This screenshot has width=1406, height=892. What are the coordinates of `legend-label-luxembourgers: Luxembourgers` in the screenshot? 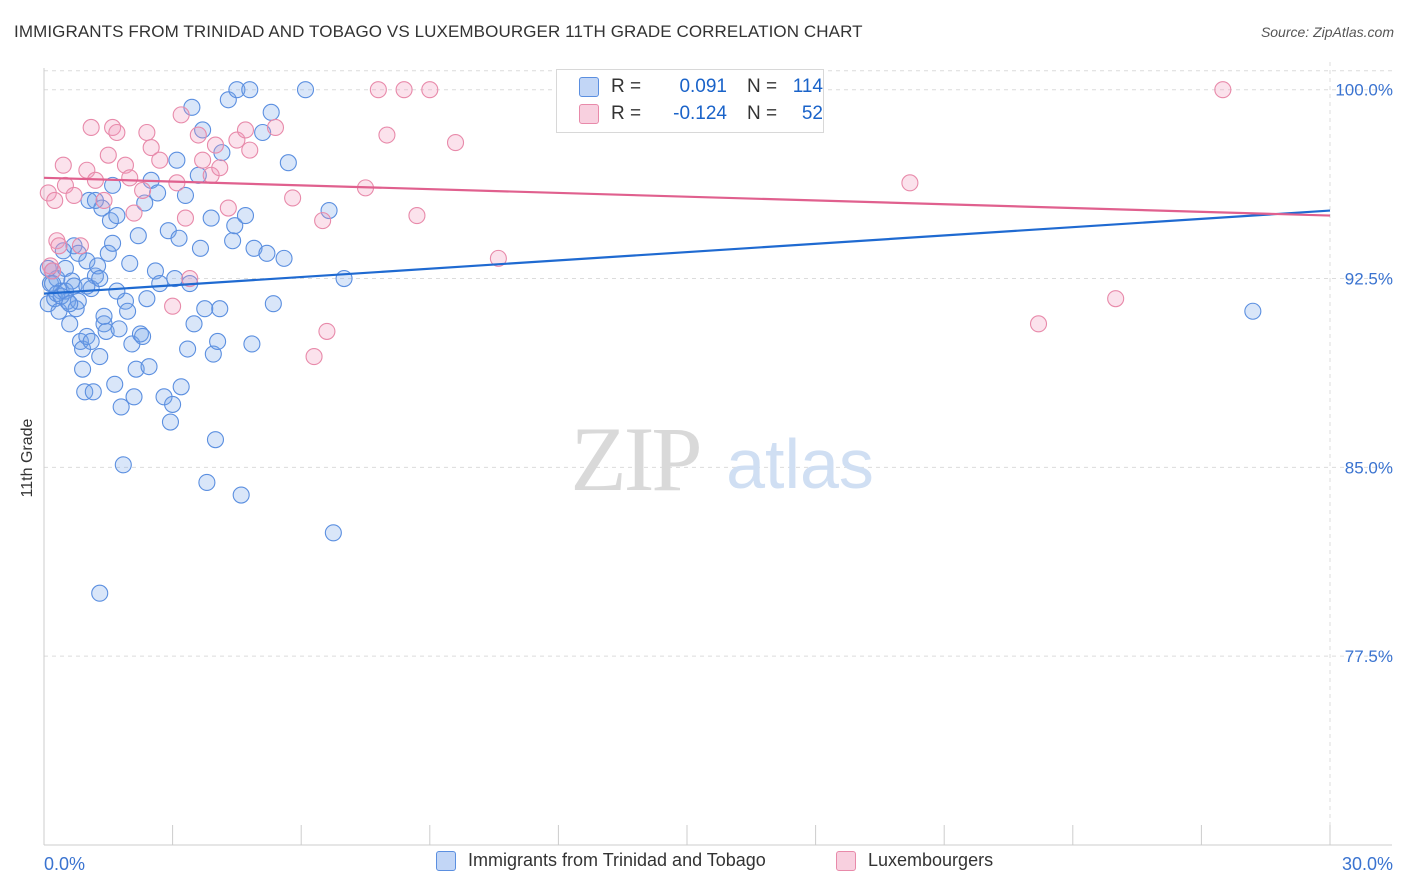 It's located at (931, 860).